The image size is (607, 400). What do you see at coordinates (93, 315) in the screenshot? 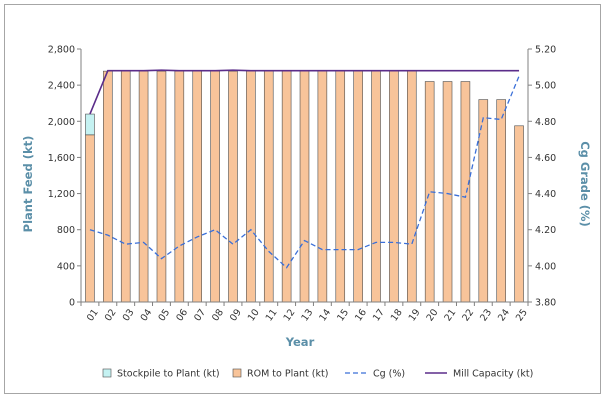
I see `x-tick-label: 01` at bounding box center [93, 315].